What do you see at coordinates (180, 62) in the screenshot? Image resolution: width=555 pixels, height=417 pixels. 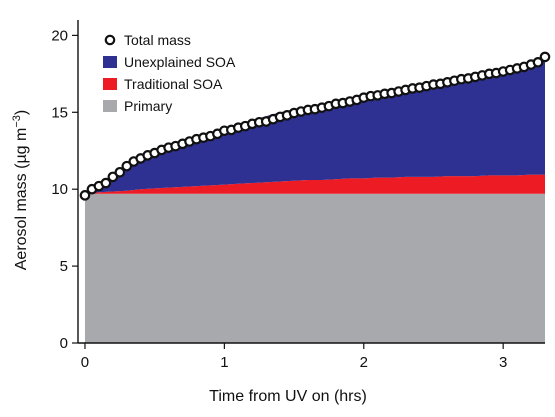 I see `legend-label-unexplained-soa: Unexplained SOA` at bounding box center [180, 62].